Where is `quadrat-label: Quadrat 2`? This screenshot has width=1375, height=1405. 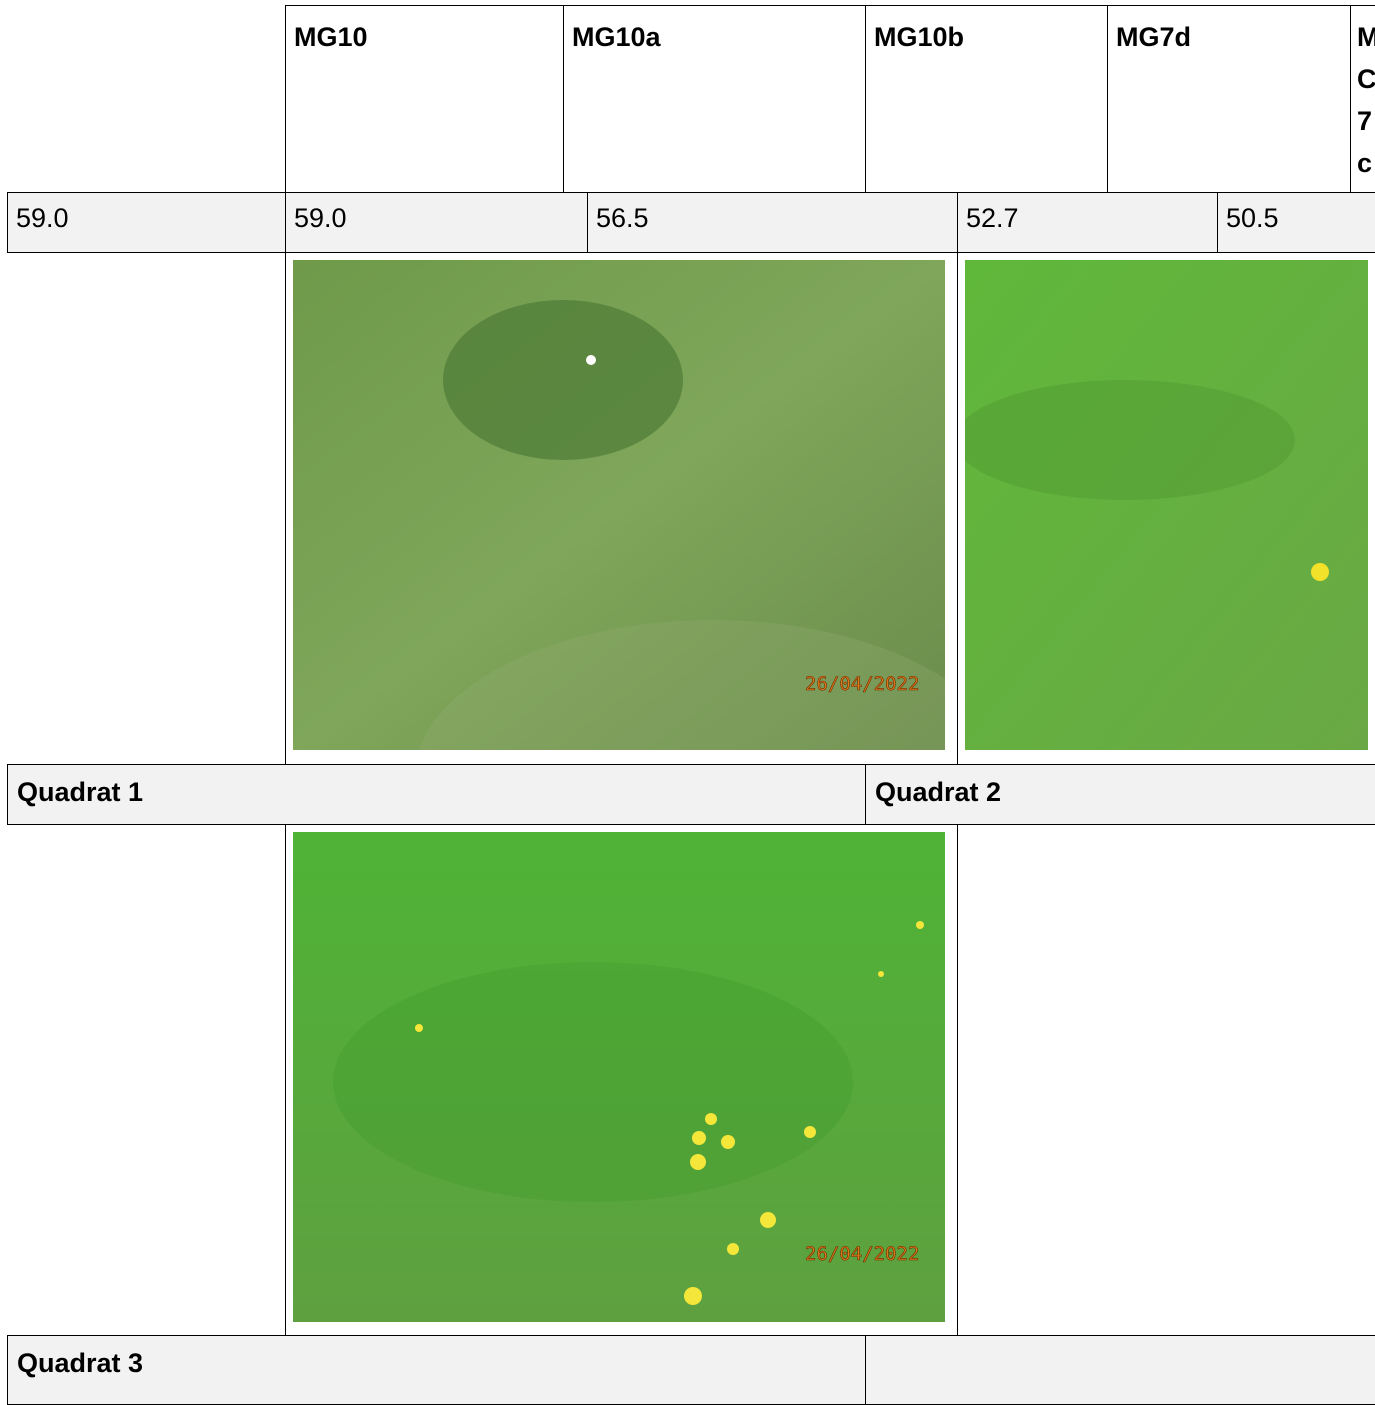 quadrat-label: Quadrat 2 is located at coordinates (1120, 794).